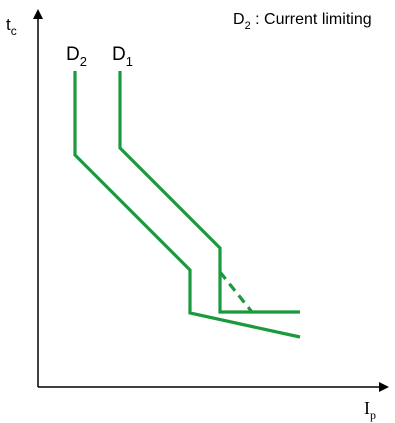 The image size is (395, 423). Describe the element at coordinates (370, 410) in the screenshot. I see `x-axis-label: Ip` at that location.